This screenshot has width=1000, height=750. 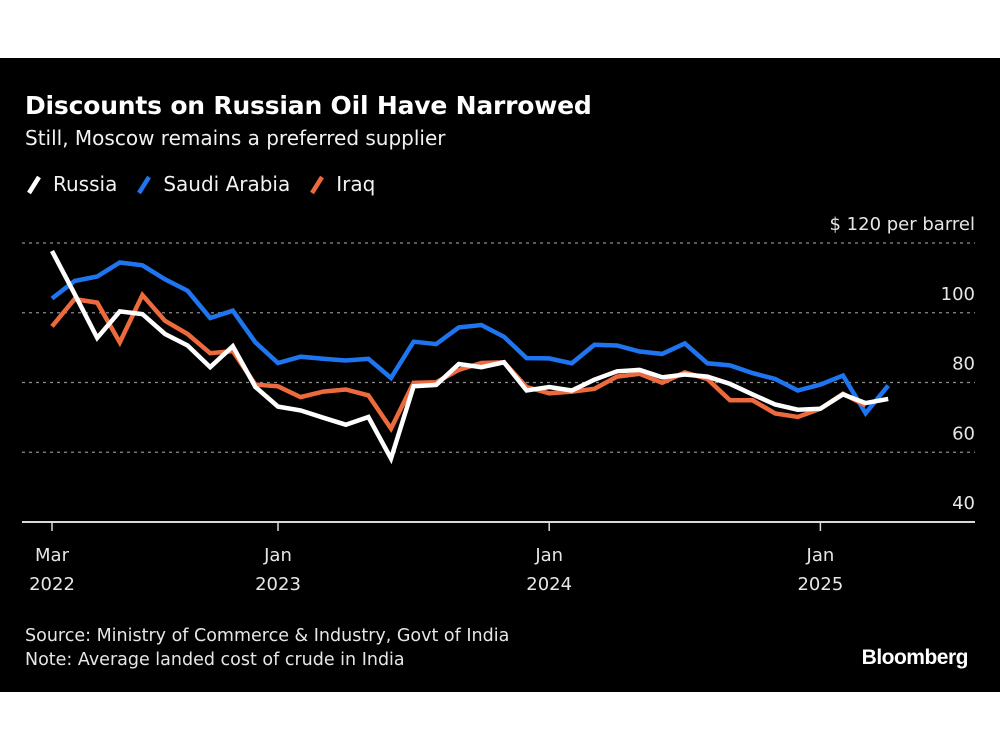 What do you see at coordinates (820, 584) in the screenshot?
I see `x-tick-label-year: 2025` at bounding box center [820, 584].